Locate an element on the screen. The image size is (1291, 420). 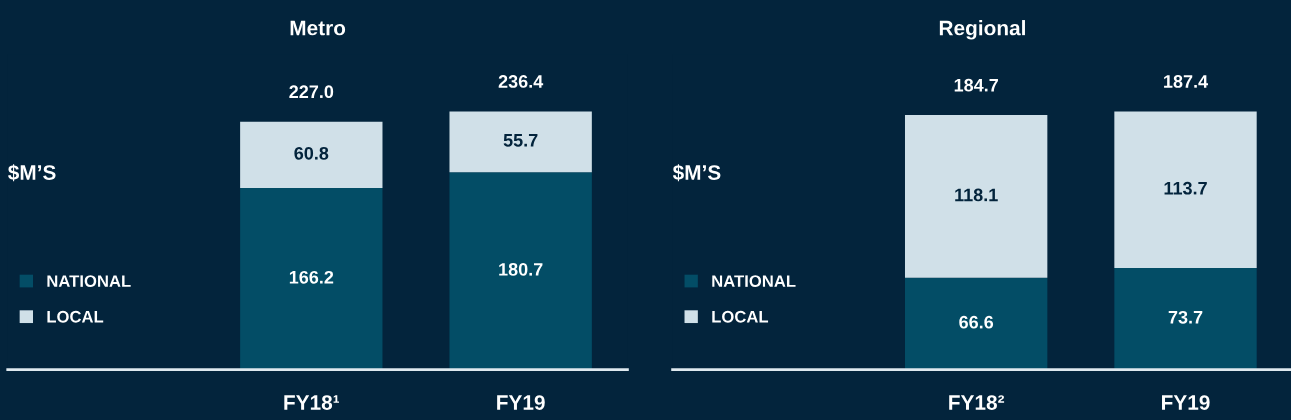
data-label: 113.7 is located at coordinates (1185, 188).